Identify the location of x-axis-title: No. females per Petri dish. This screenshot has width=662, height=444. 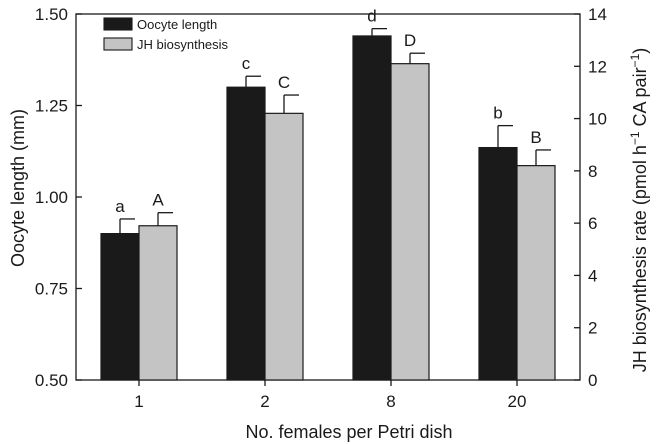
(348, 432).